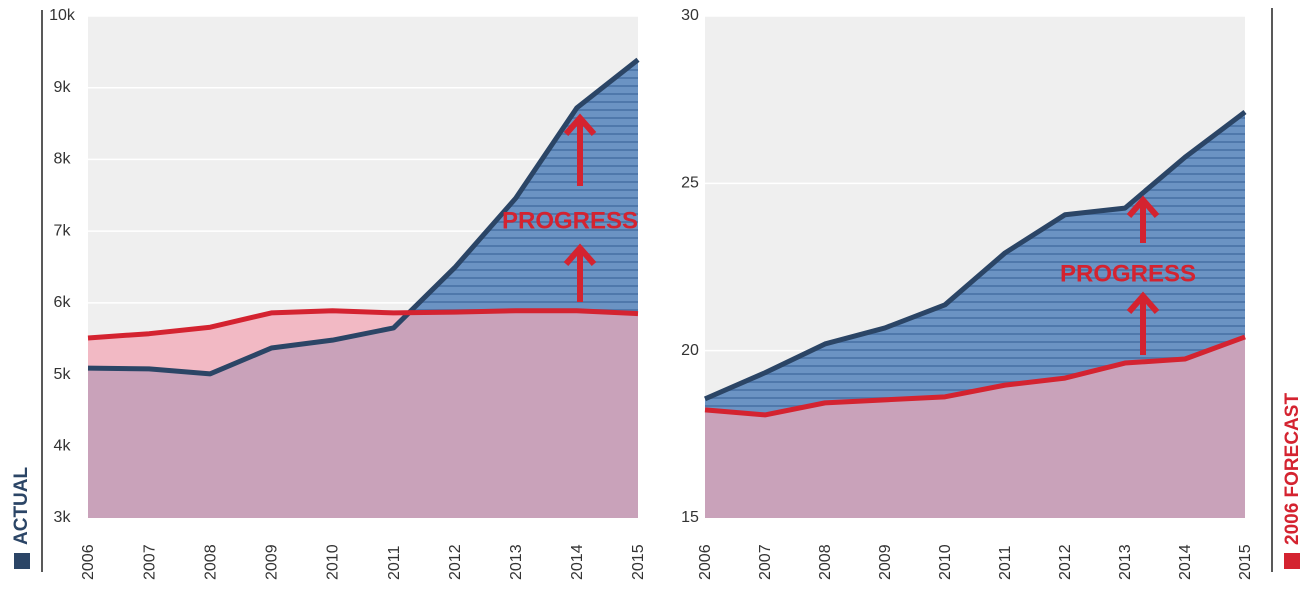 This screenshot has width=1307, height=590. Describe the element at coordinates (690, 15) in the screenshot. I see `y-tick-label: 30` at that location.